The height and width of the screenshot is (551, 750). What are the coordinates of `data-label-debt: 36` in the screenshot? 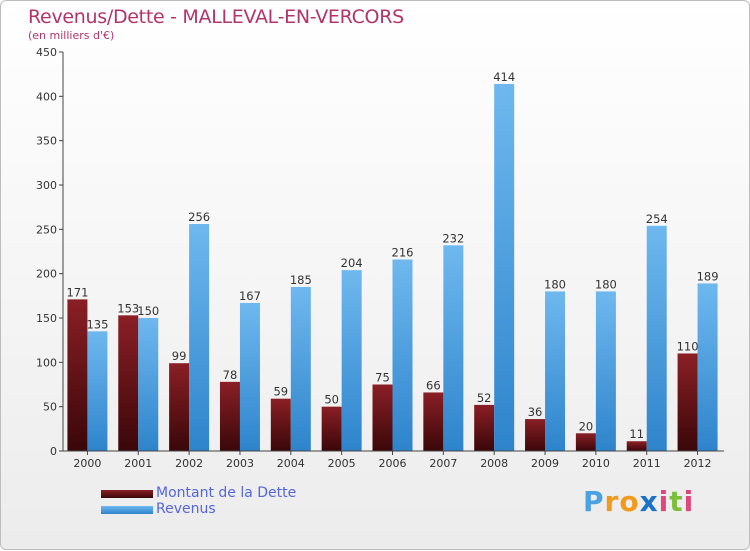 It's located at (535, 412).